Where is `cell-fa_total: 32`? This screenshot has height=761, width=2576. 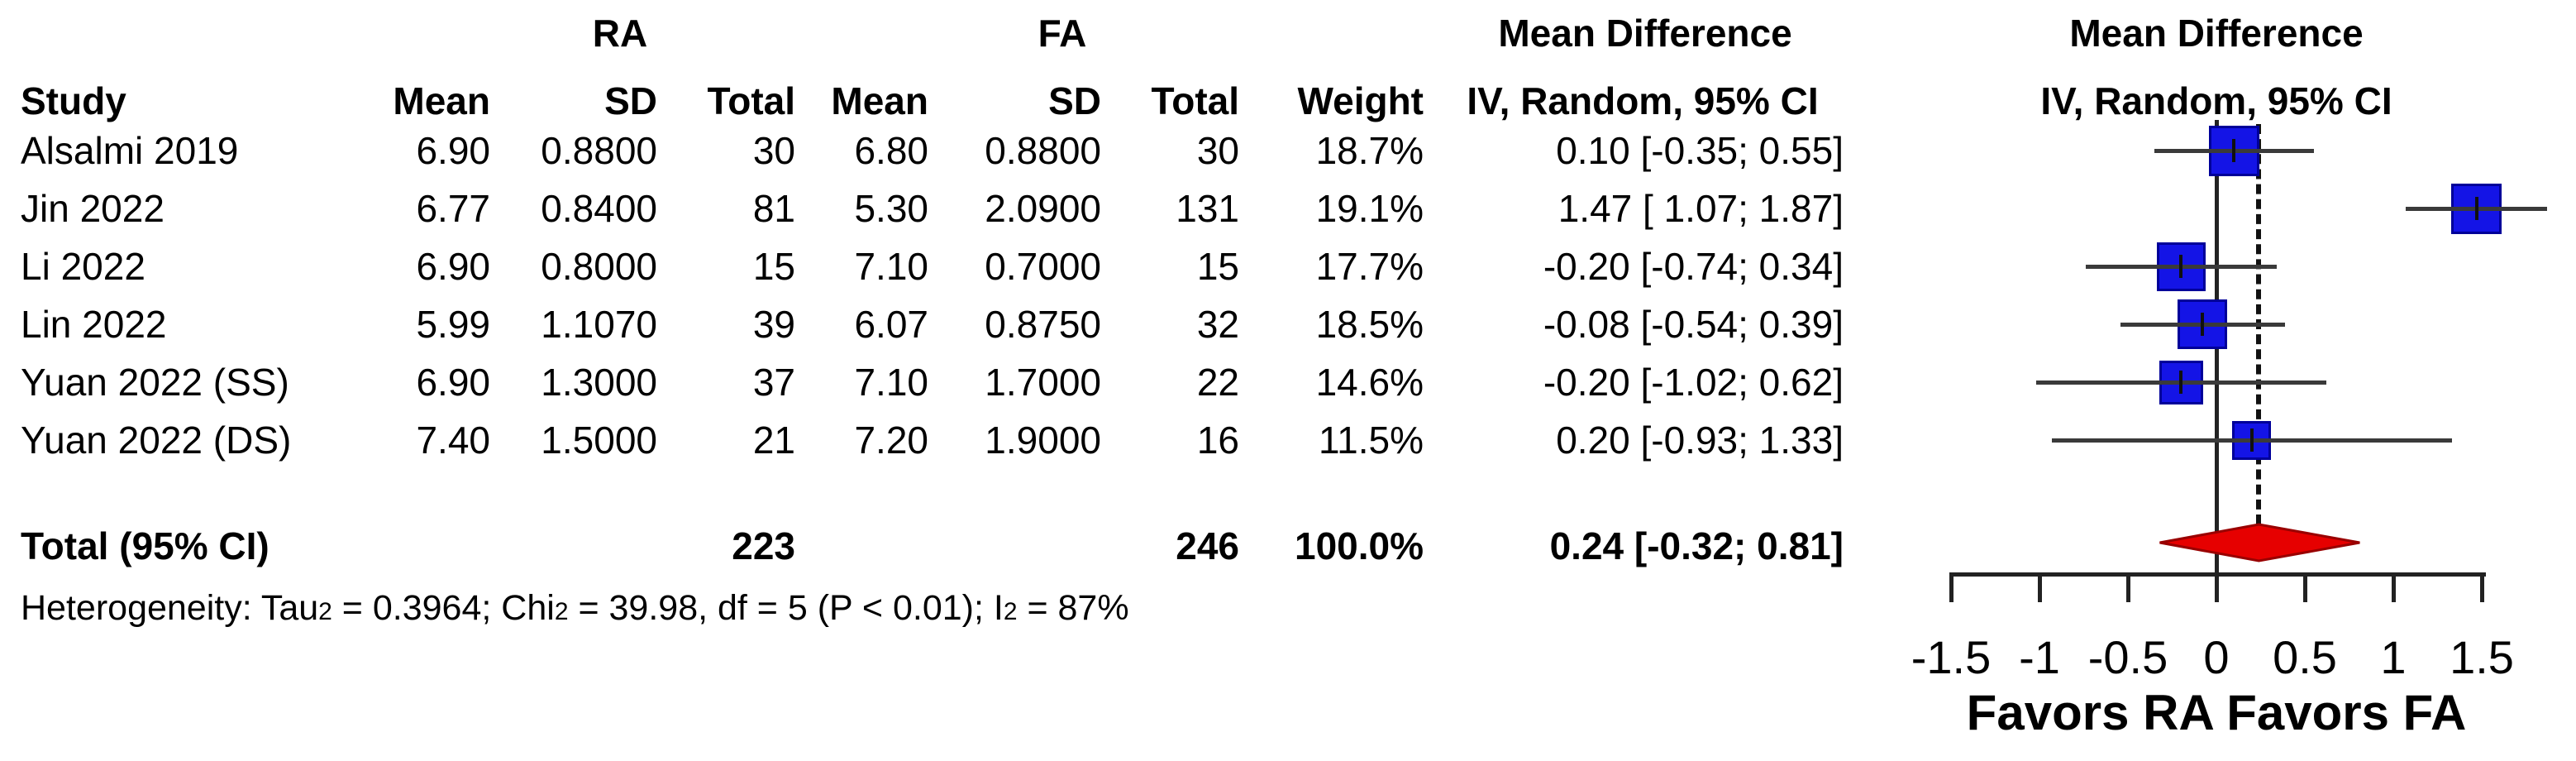
cell-fa_total: 32 is located at coordinates (1217, 325).